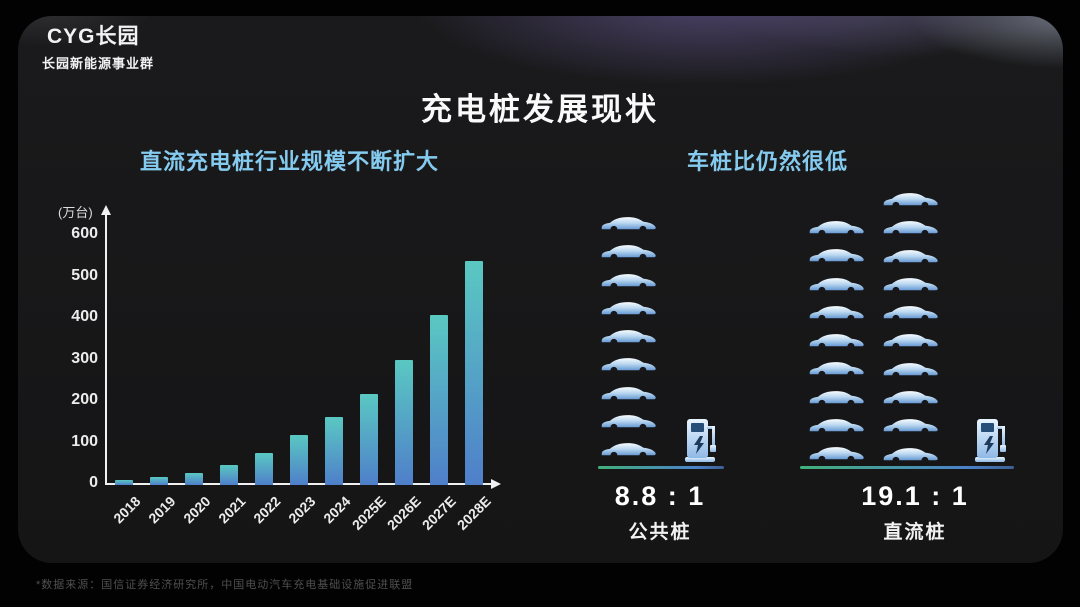 The width and height of the screenshot is (1080, 607). What do you see at coordinates (106, 349) in the screenshot?
I see `y-axis-line` at bounding box center [106, 349].